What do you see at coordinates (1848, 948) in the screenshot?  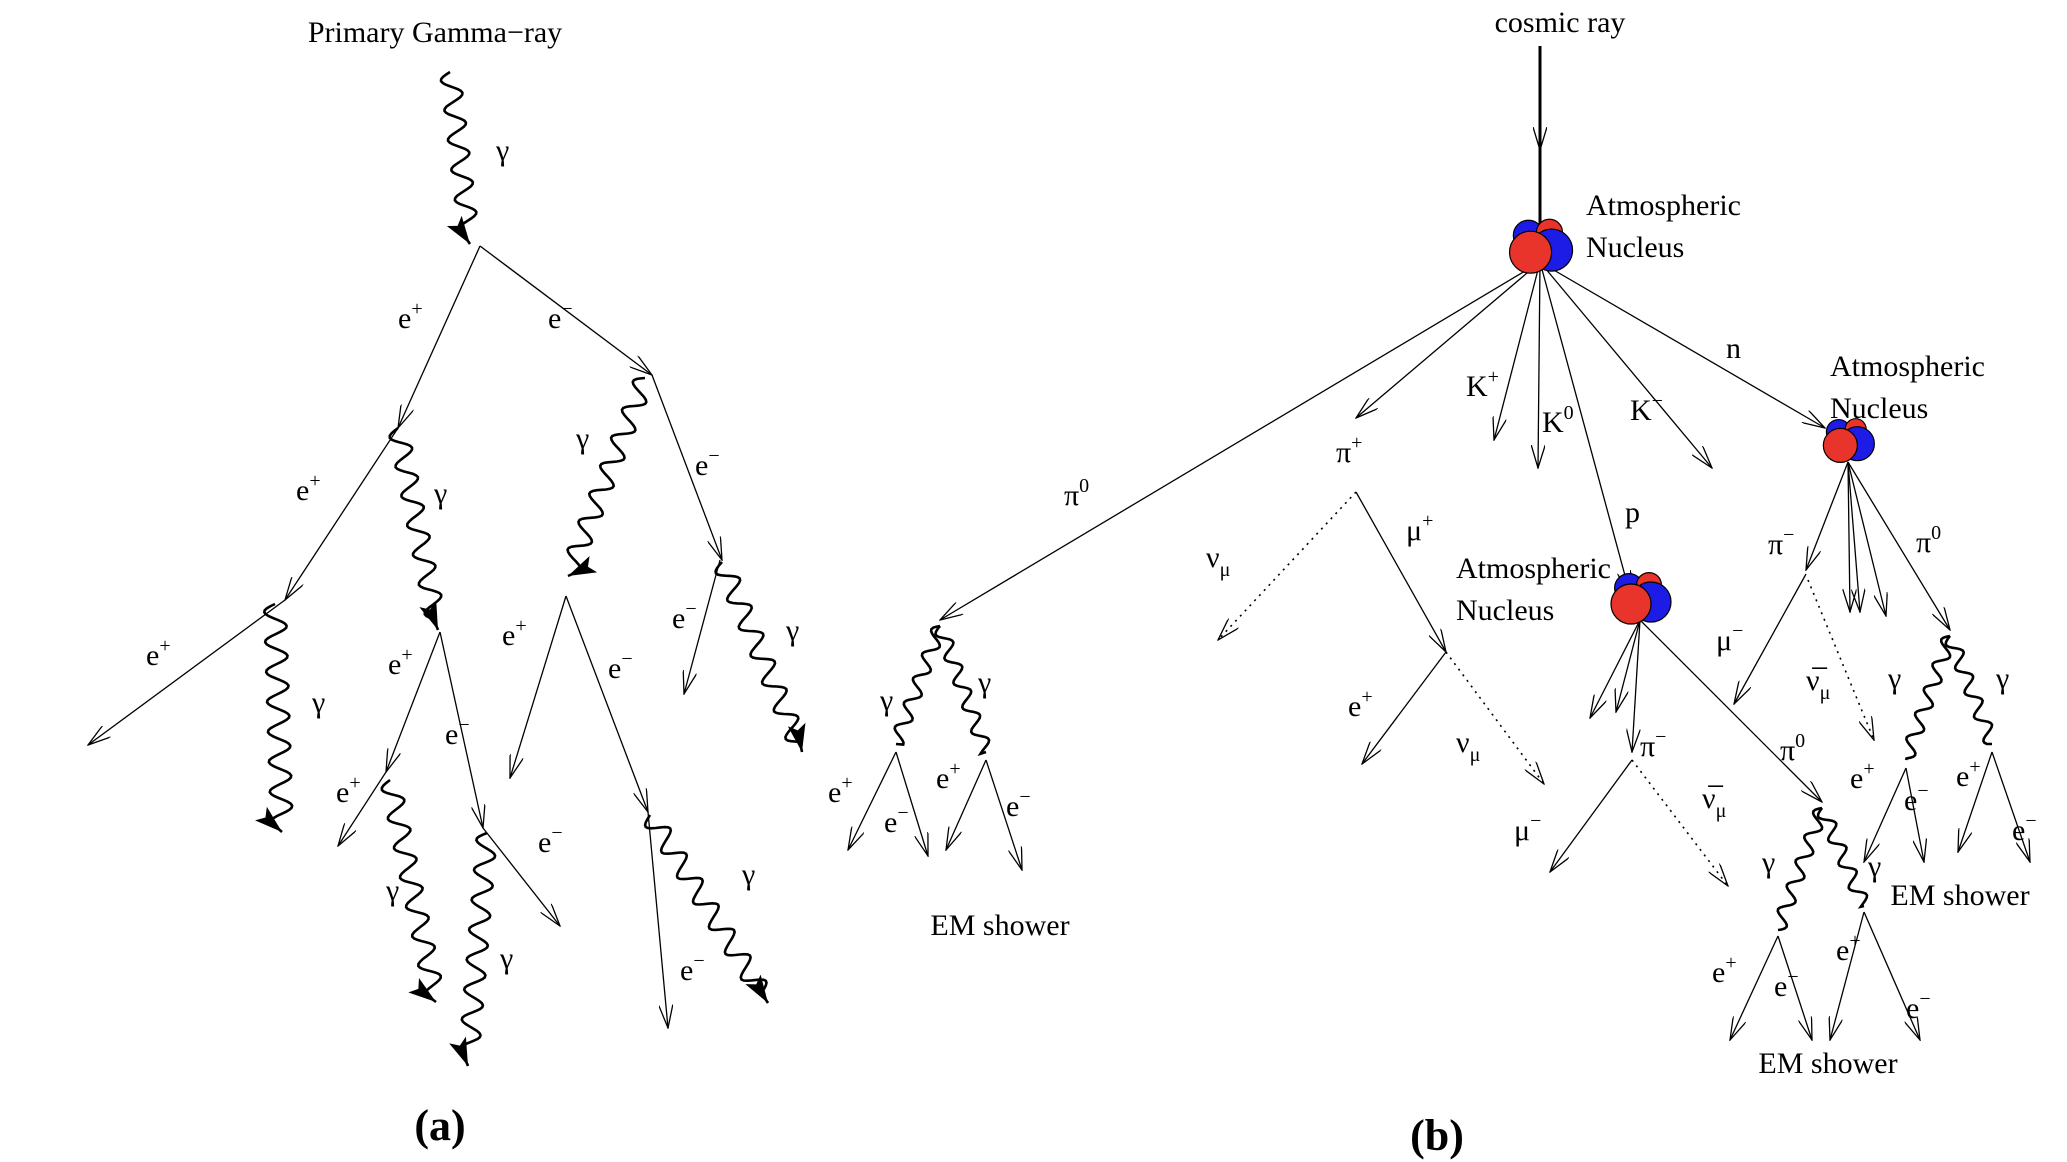 I see `label-e-plus-b4: e+` at bounding box center [1848, 948].